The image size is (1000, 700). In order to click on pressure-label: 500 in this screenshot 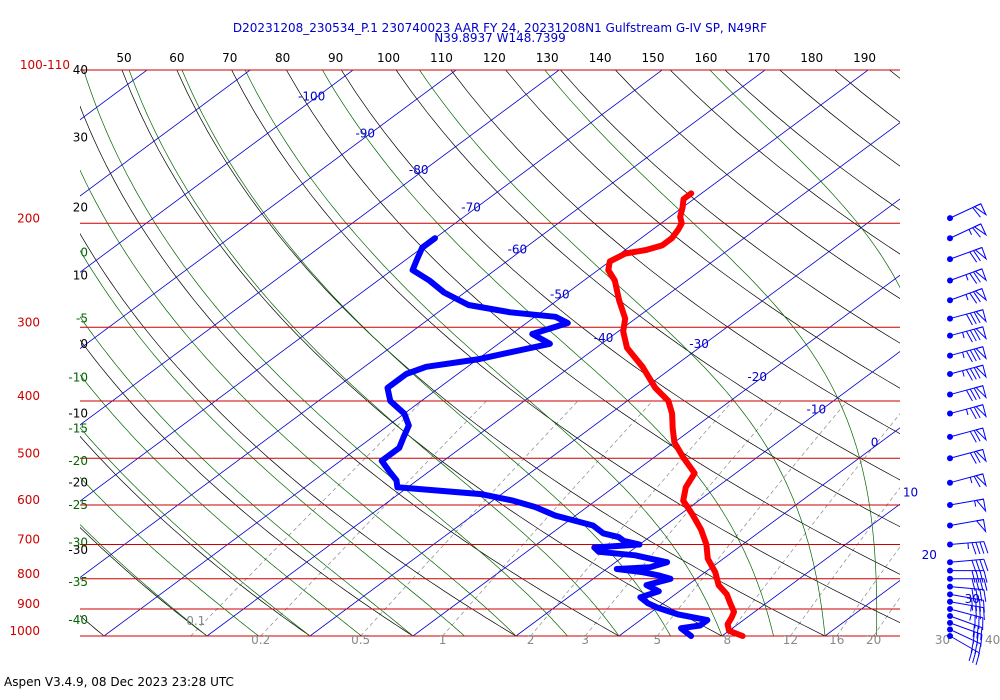, I will do `click(28, 453)`.